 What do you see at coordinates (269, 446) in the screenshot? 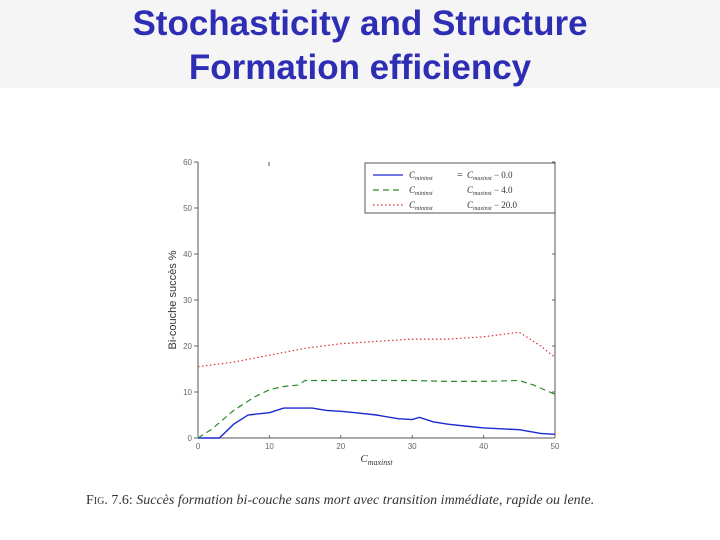
I see `x-tick-label: 10` at bounding box center [269, 446].